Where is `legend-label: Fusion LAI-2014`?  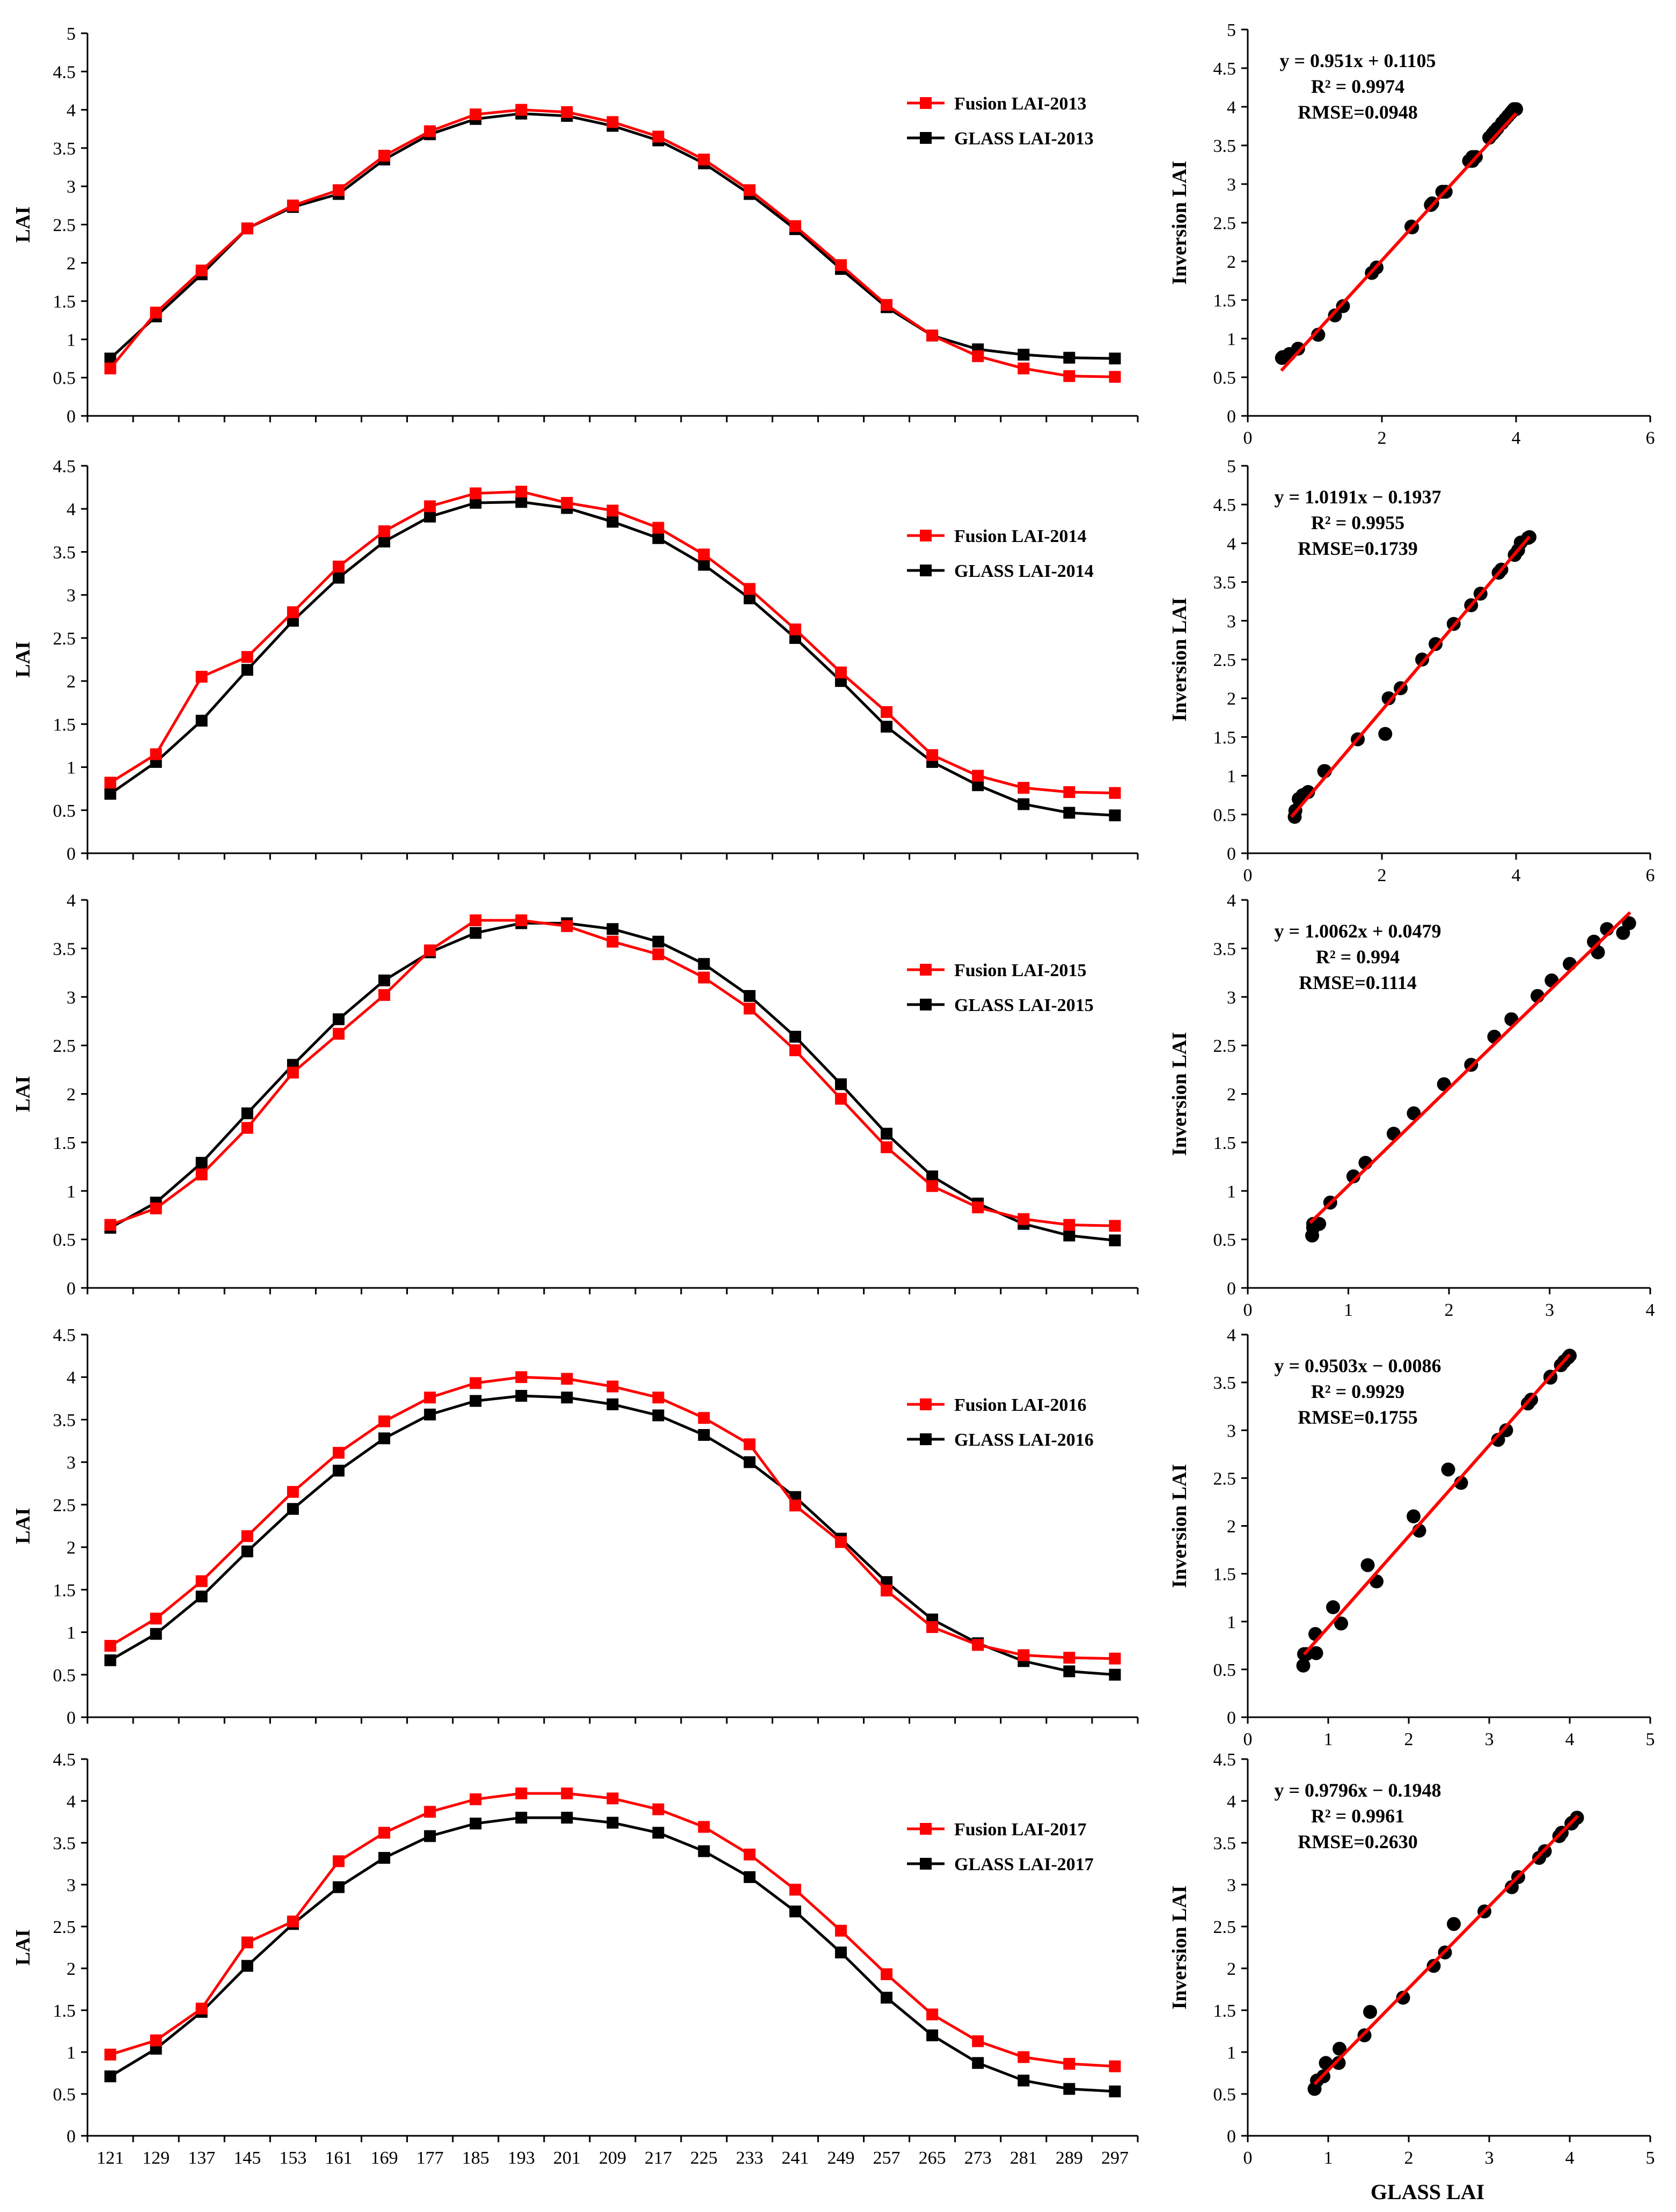 legend-label: Fusion LAI-2014 is located at coordinates (1021, 536).